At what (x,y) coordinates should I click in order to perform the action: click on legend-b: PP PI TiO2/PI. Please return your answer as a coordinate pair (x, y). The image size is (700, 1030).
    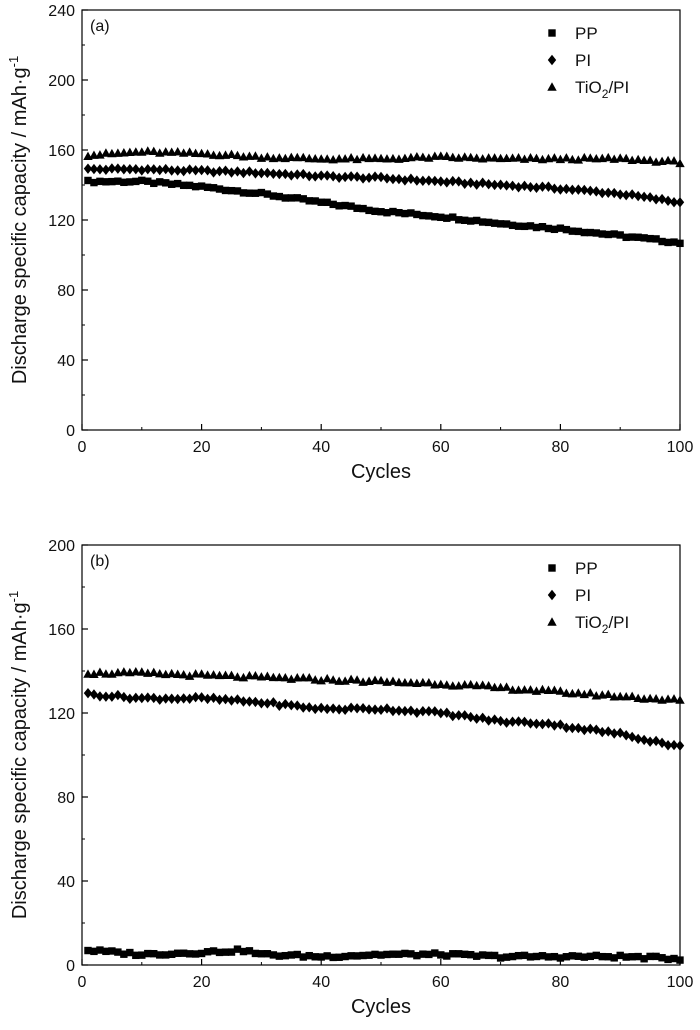
    Looking at the image, I should click on (588, 597).